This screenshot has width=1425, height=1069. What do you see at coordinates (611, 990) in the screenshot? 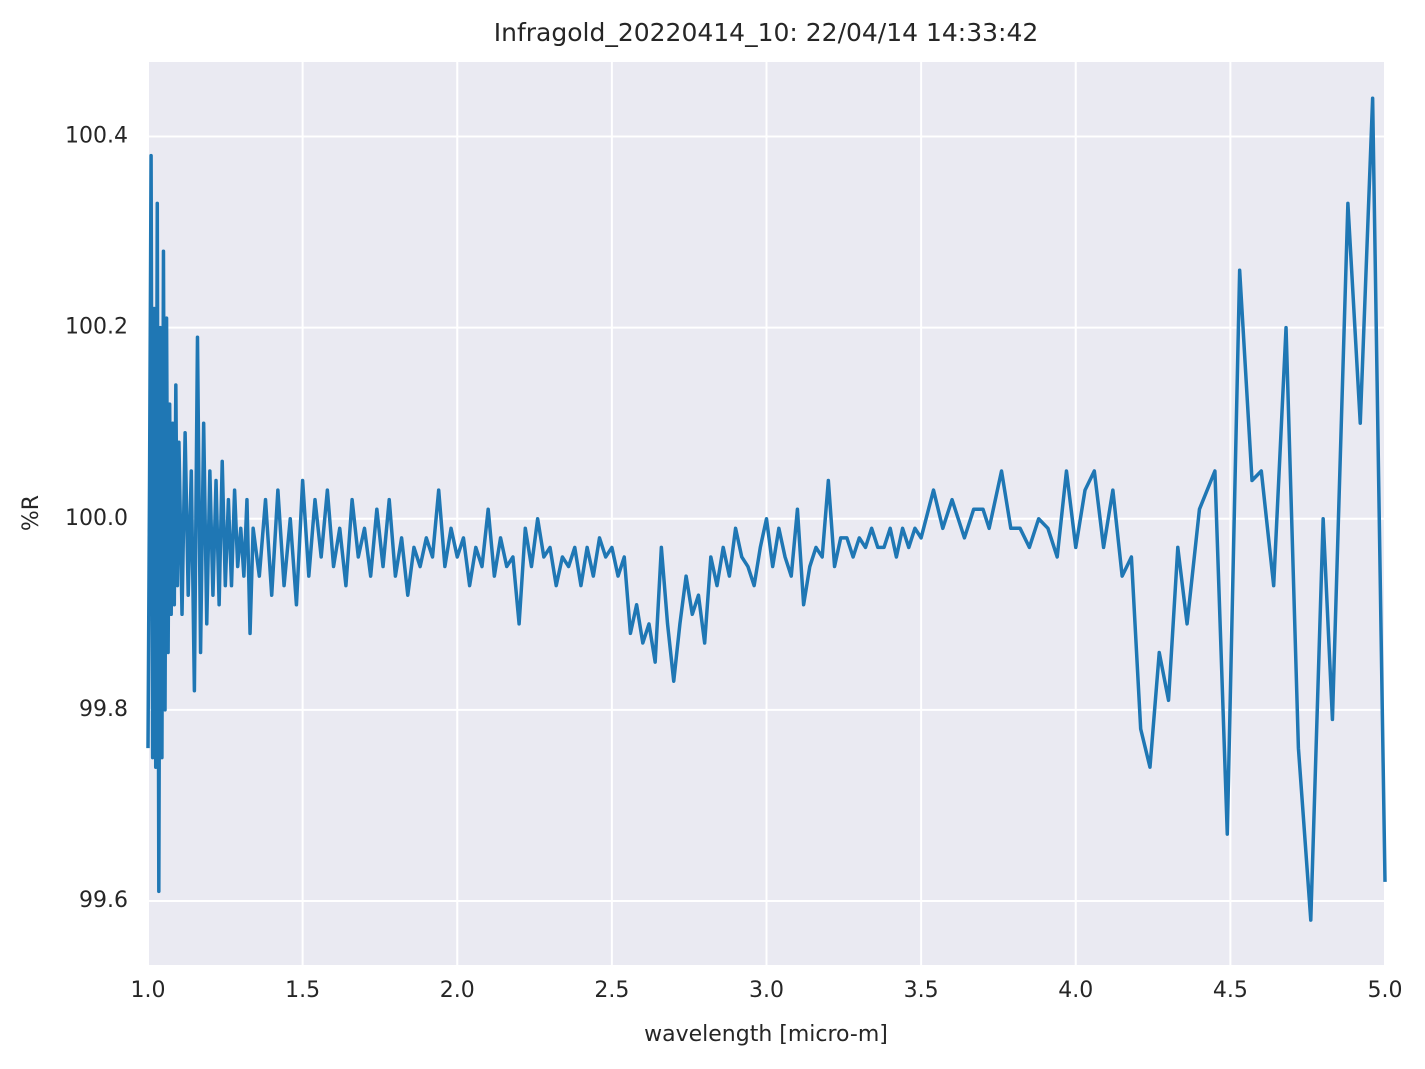
I see `x-tick-label: 2.5` at bounding box center [611, 990].